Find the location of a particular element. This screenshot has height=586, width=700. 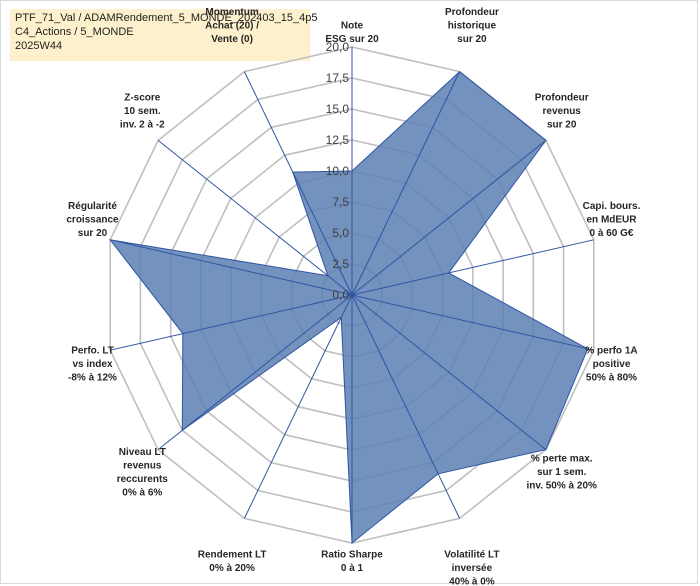

axis-label-6-line-2: 40% à 0% is located at coordinates (472, 581).